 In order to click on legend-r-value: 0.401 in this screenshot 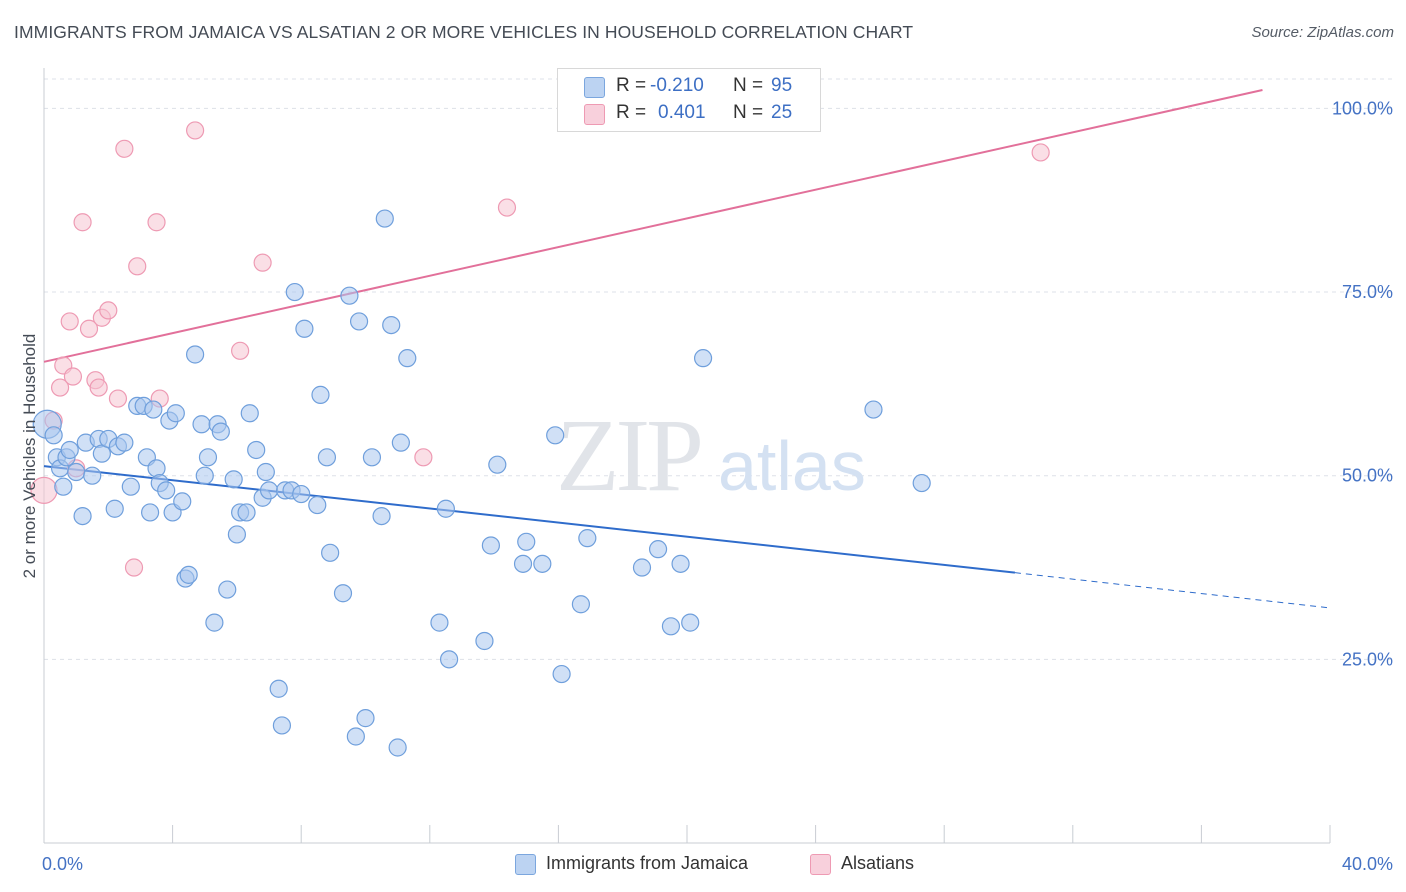, I will do `click(682, 112)`.